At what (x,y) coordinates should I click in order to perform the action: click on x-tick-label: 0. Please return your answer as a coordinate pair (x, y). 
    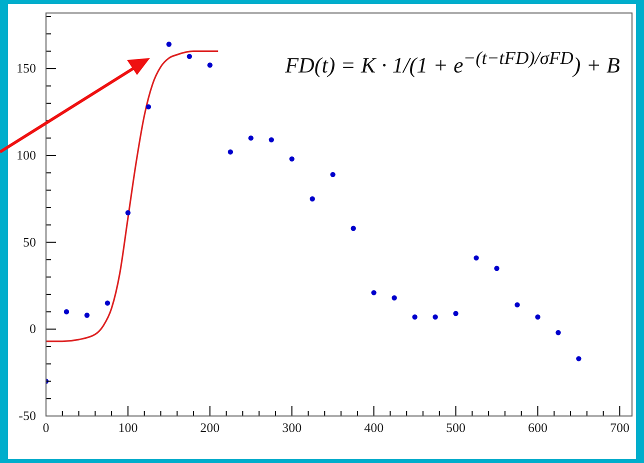
    Looking at the image, I should click on (46, 427).